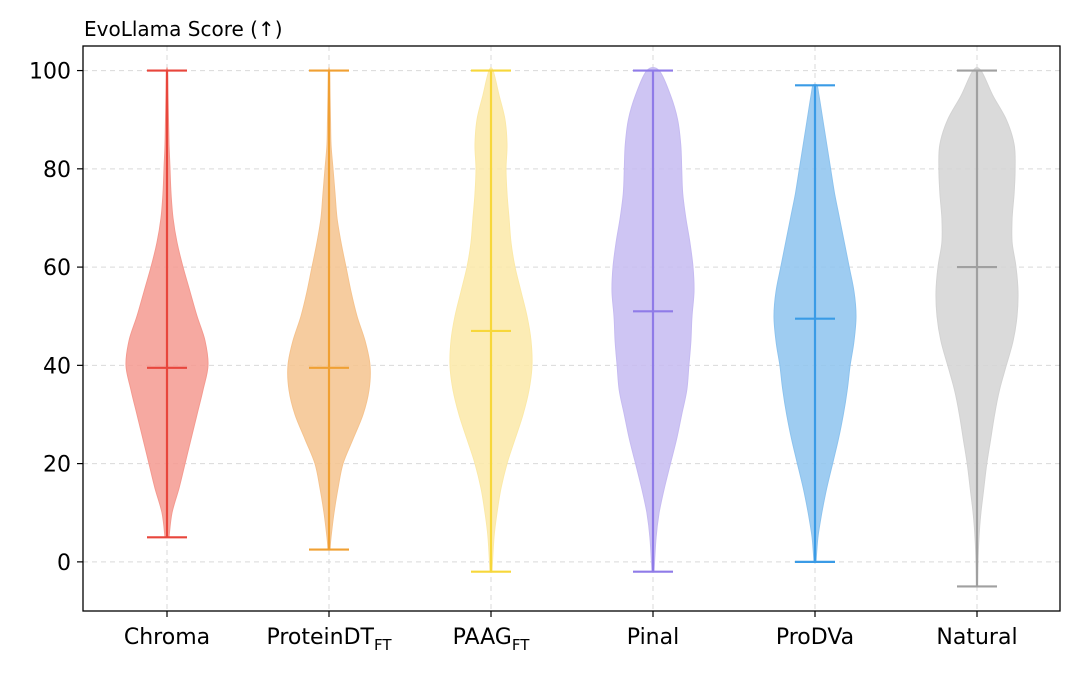 This screenshot has width=1080, height=675. I want to click on y-axis-ticks: 0 20 40 60 80 100, so click(56, 318).